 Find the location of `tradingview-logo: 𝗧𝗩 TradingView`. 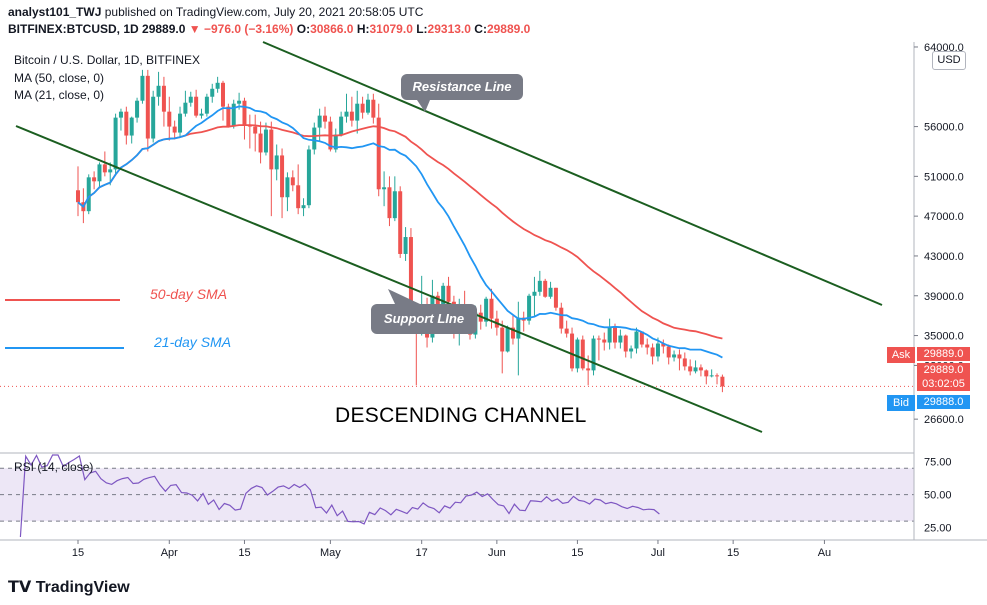

tradingview-logo: 𝗧𝗩 TradingView is located at coordinates (69, 587).